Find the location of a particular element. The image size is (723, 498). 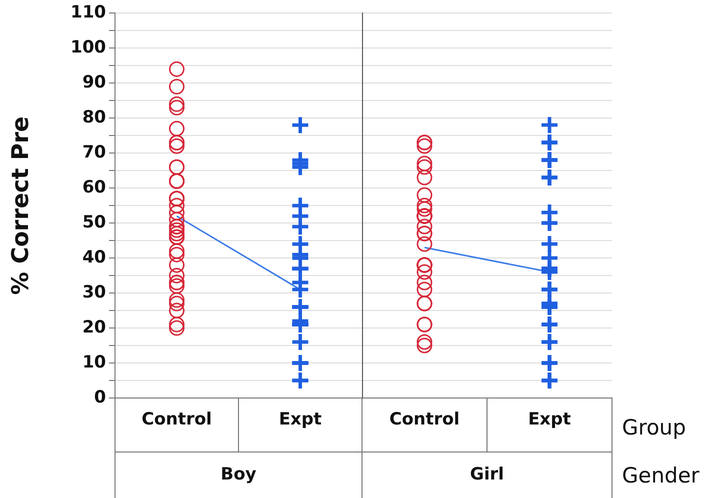

x-axis-title: Boy is located at coordinates (238, 474).